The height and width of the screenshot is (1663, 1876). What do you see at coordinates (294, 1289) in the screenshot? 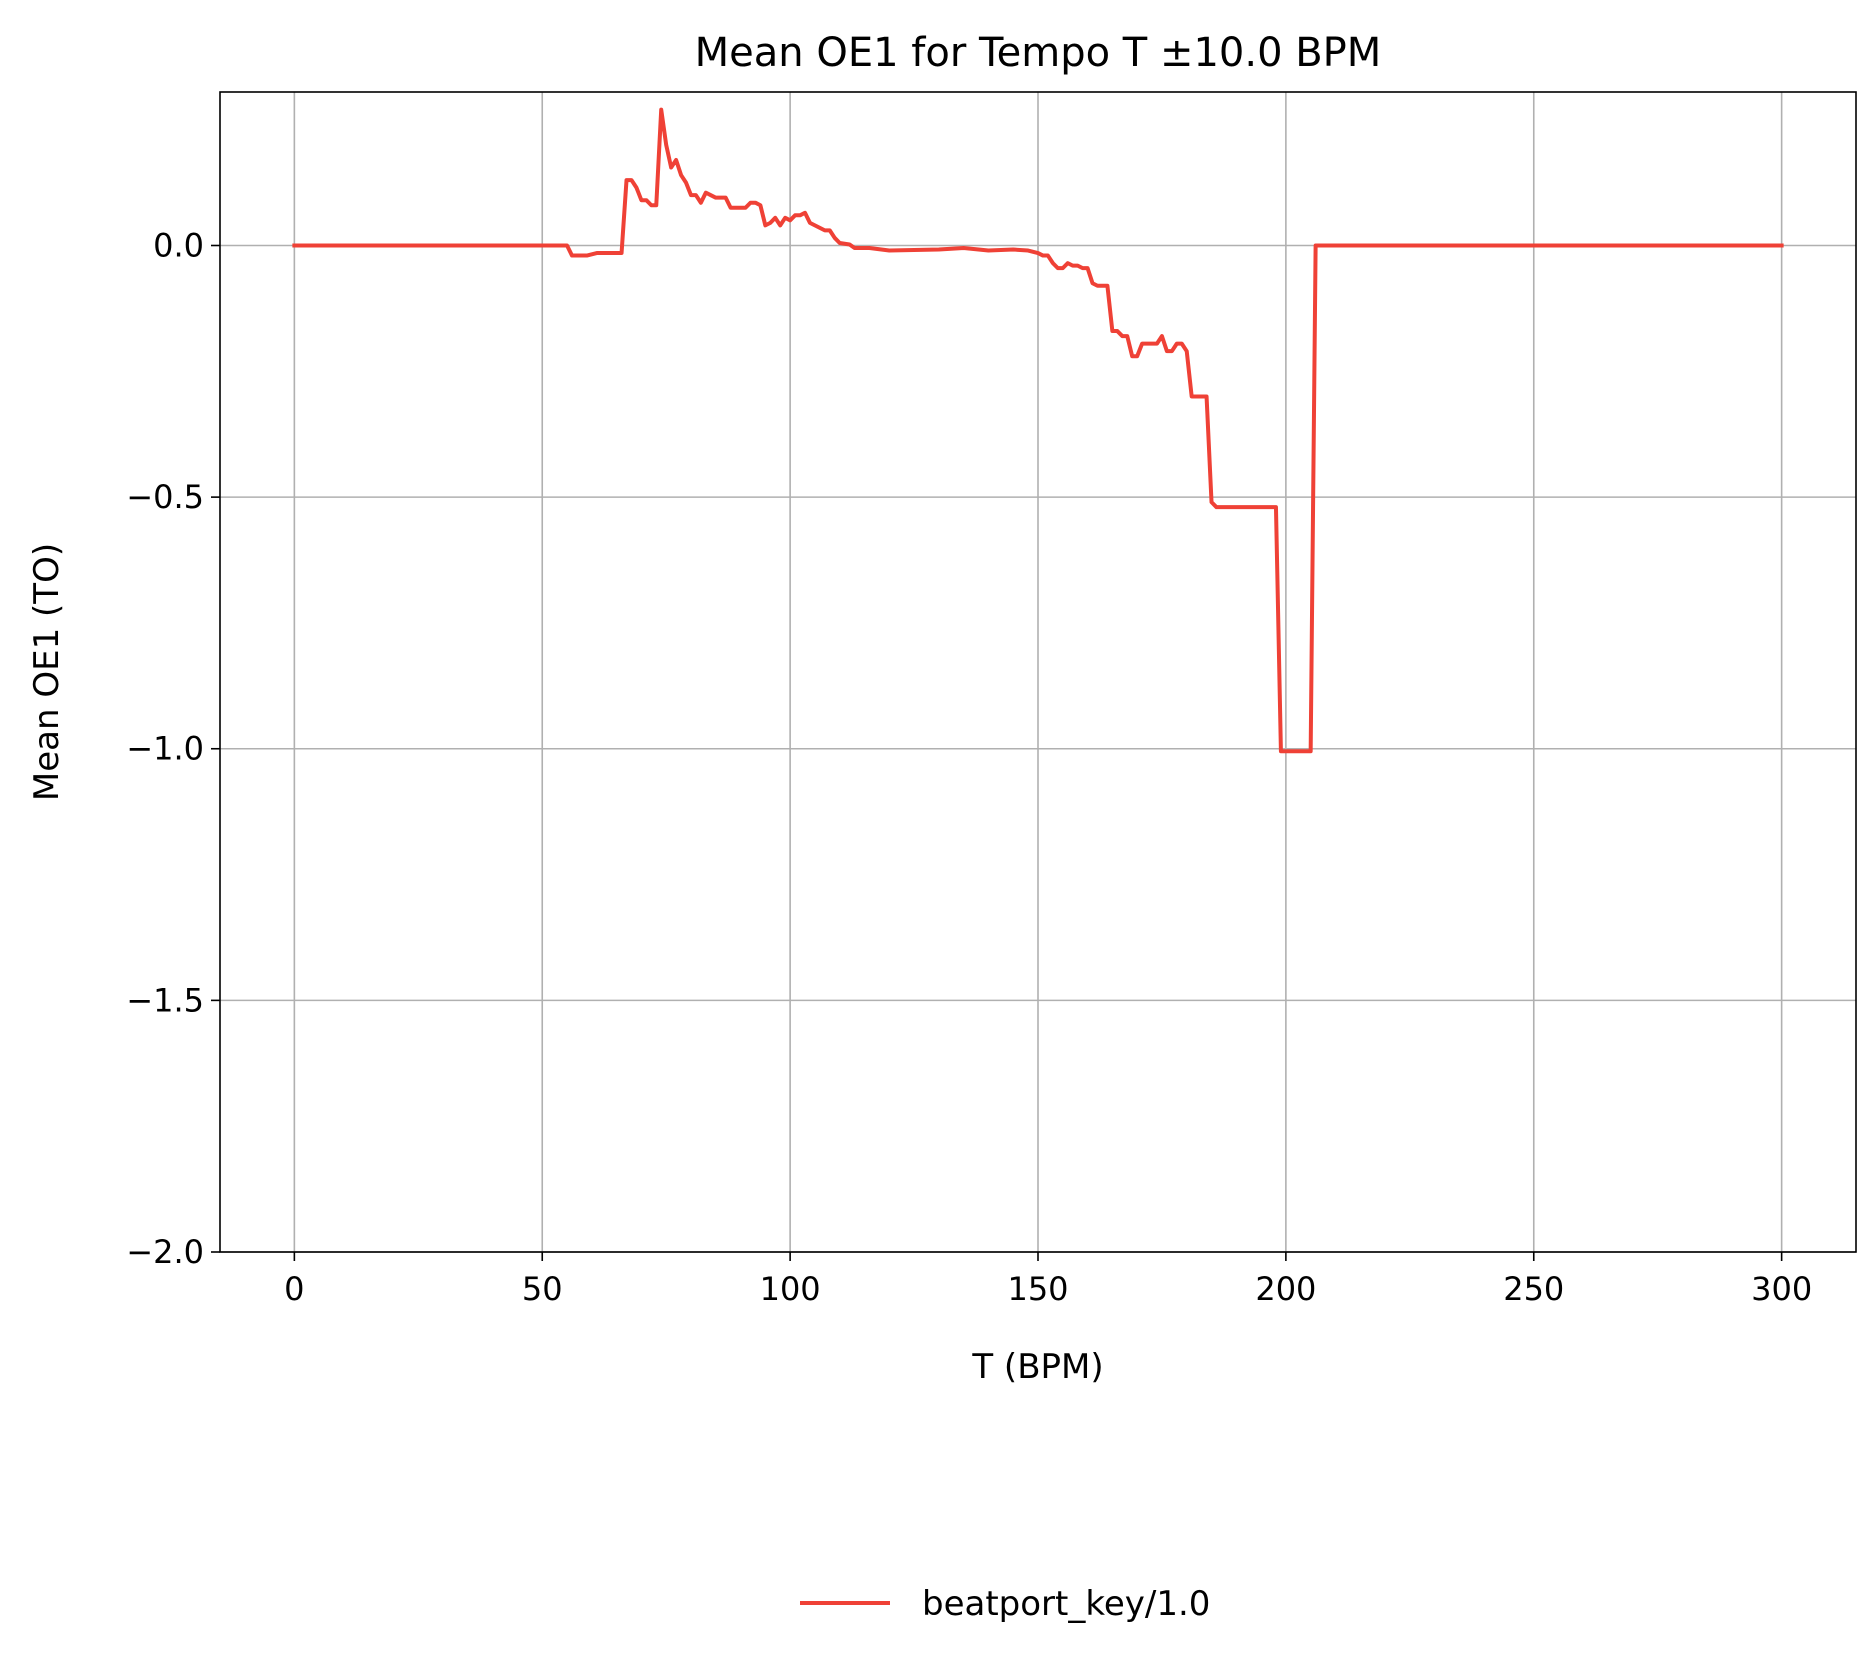
I see `x-tick-label: 0` at bounding box center [294, 1289].